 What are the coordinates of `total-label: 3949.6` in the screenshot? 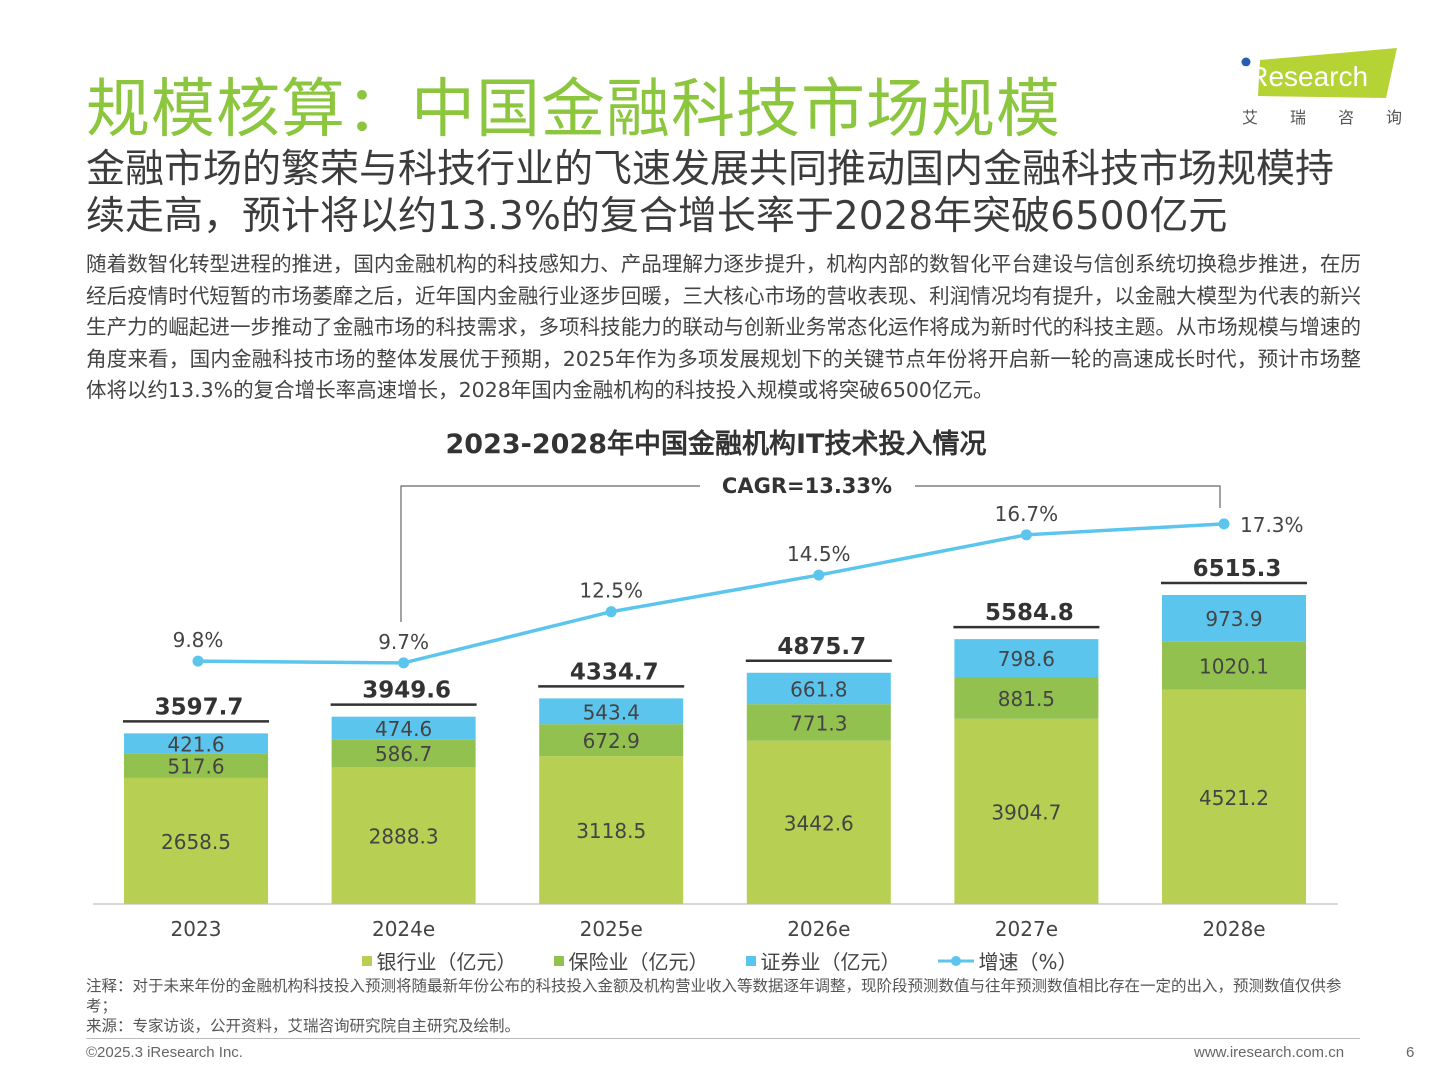 It's located at (406, 691).